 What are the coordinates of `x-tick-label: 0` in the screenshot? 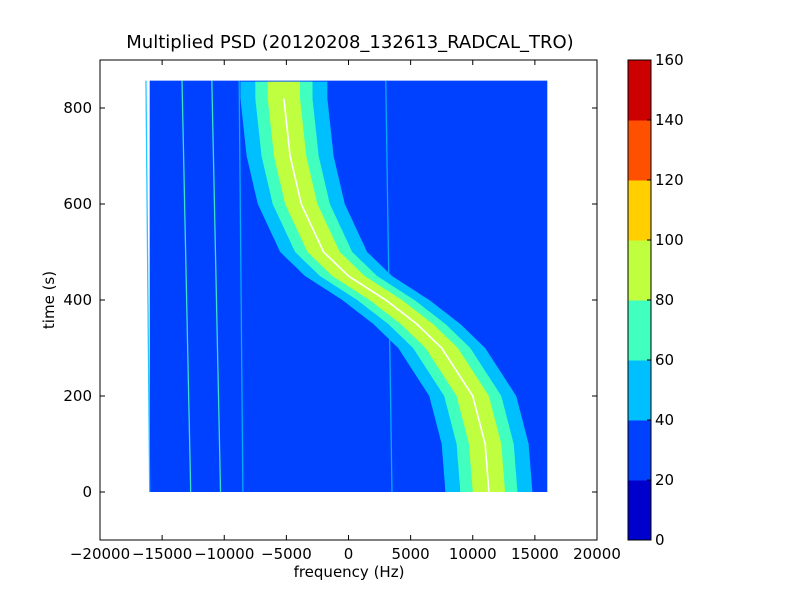 It's located at (349, 554).